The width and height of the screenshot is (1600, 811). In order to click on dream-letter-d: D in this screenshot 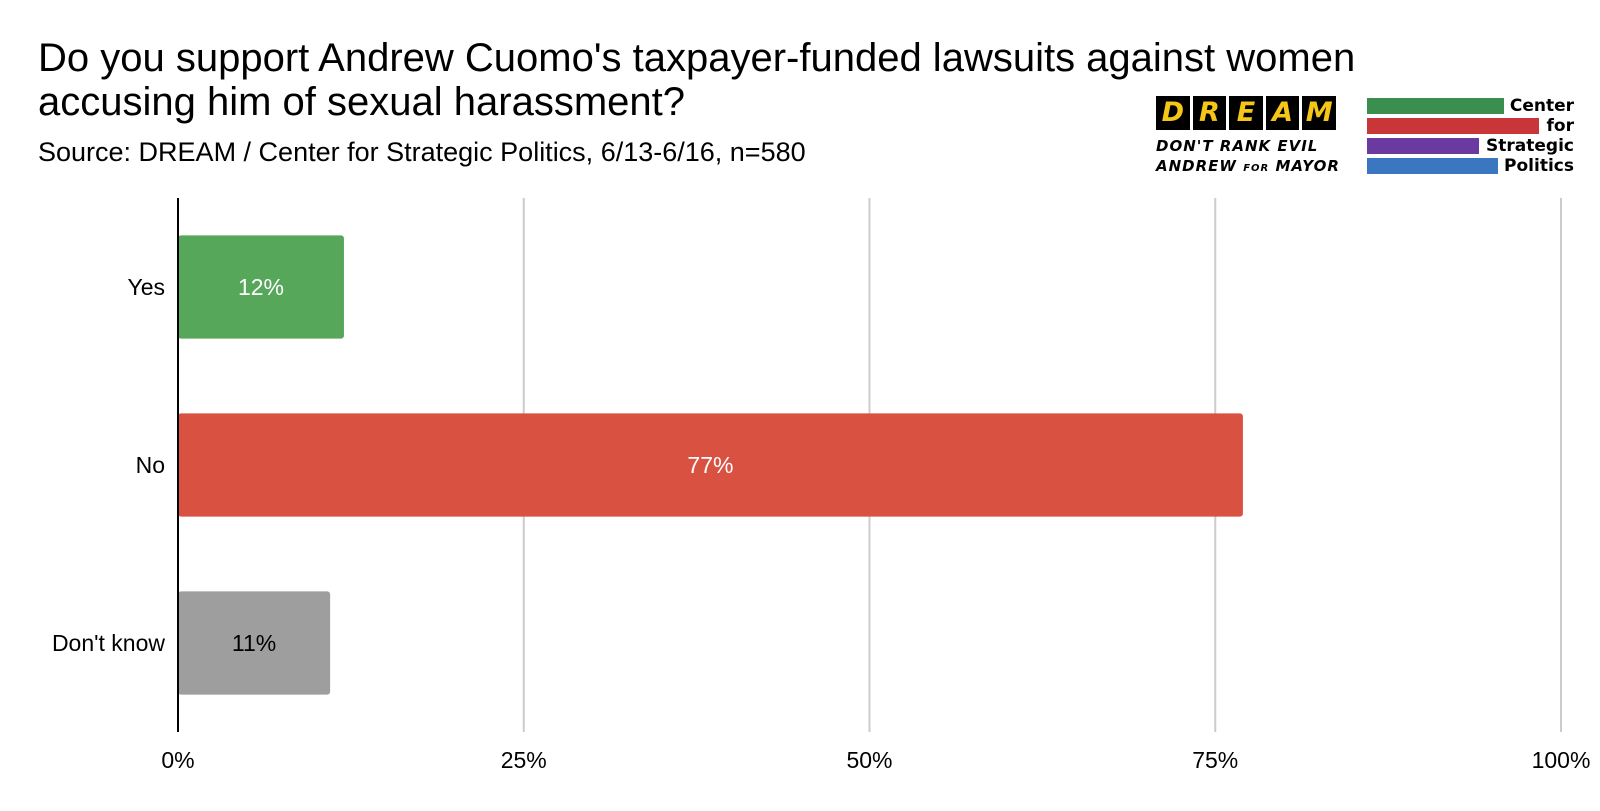, I will do `click(1173, 113)`.